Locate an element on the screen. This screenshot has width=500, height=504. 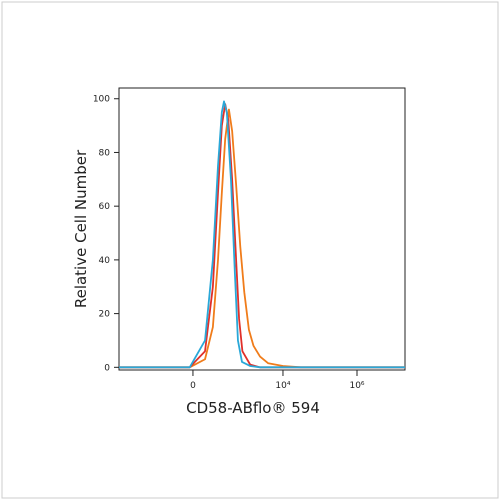
y-tick-label: 40 is located at coordinates (105, 261).